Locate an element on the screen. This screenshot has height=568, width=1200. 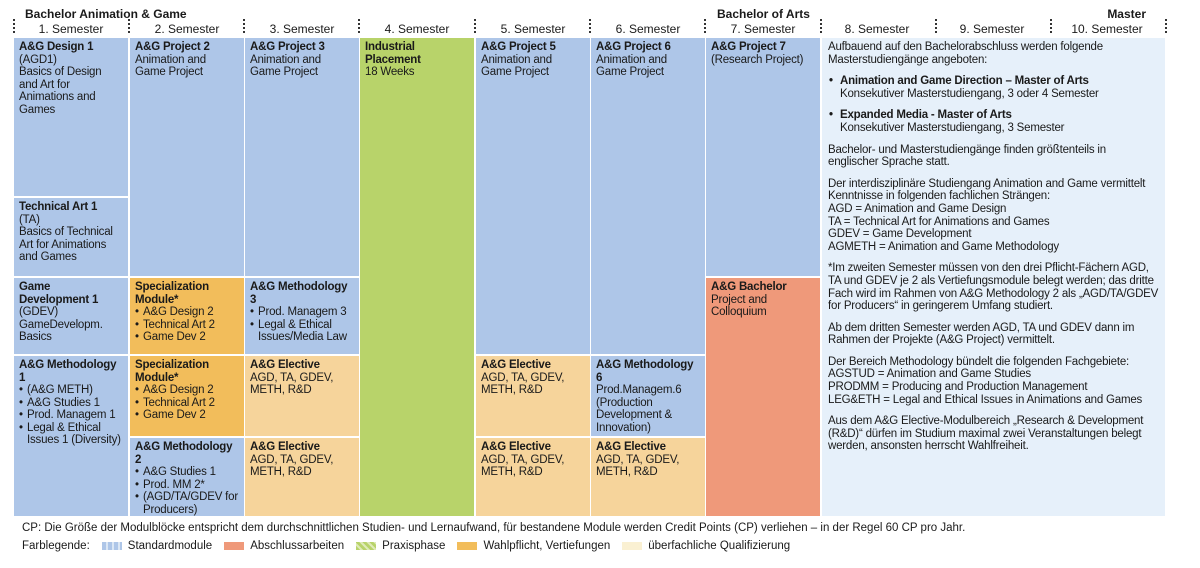
module-text: Prod.Managem.6 is located at coordinates (639, 390).